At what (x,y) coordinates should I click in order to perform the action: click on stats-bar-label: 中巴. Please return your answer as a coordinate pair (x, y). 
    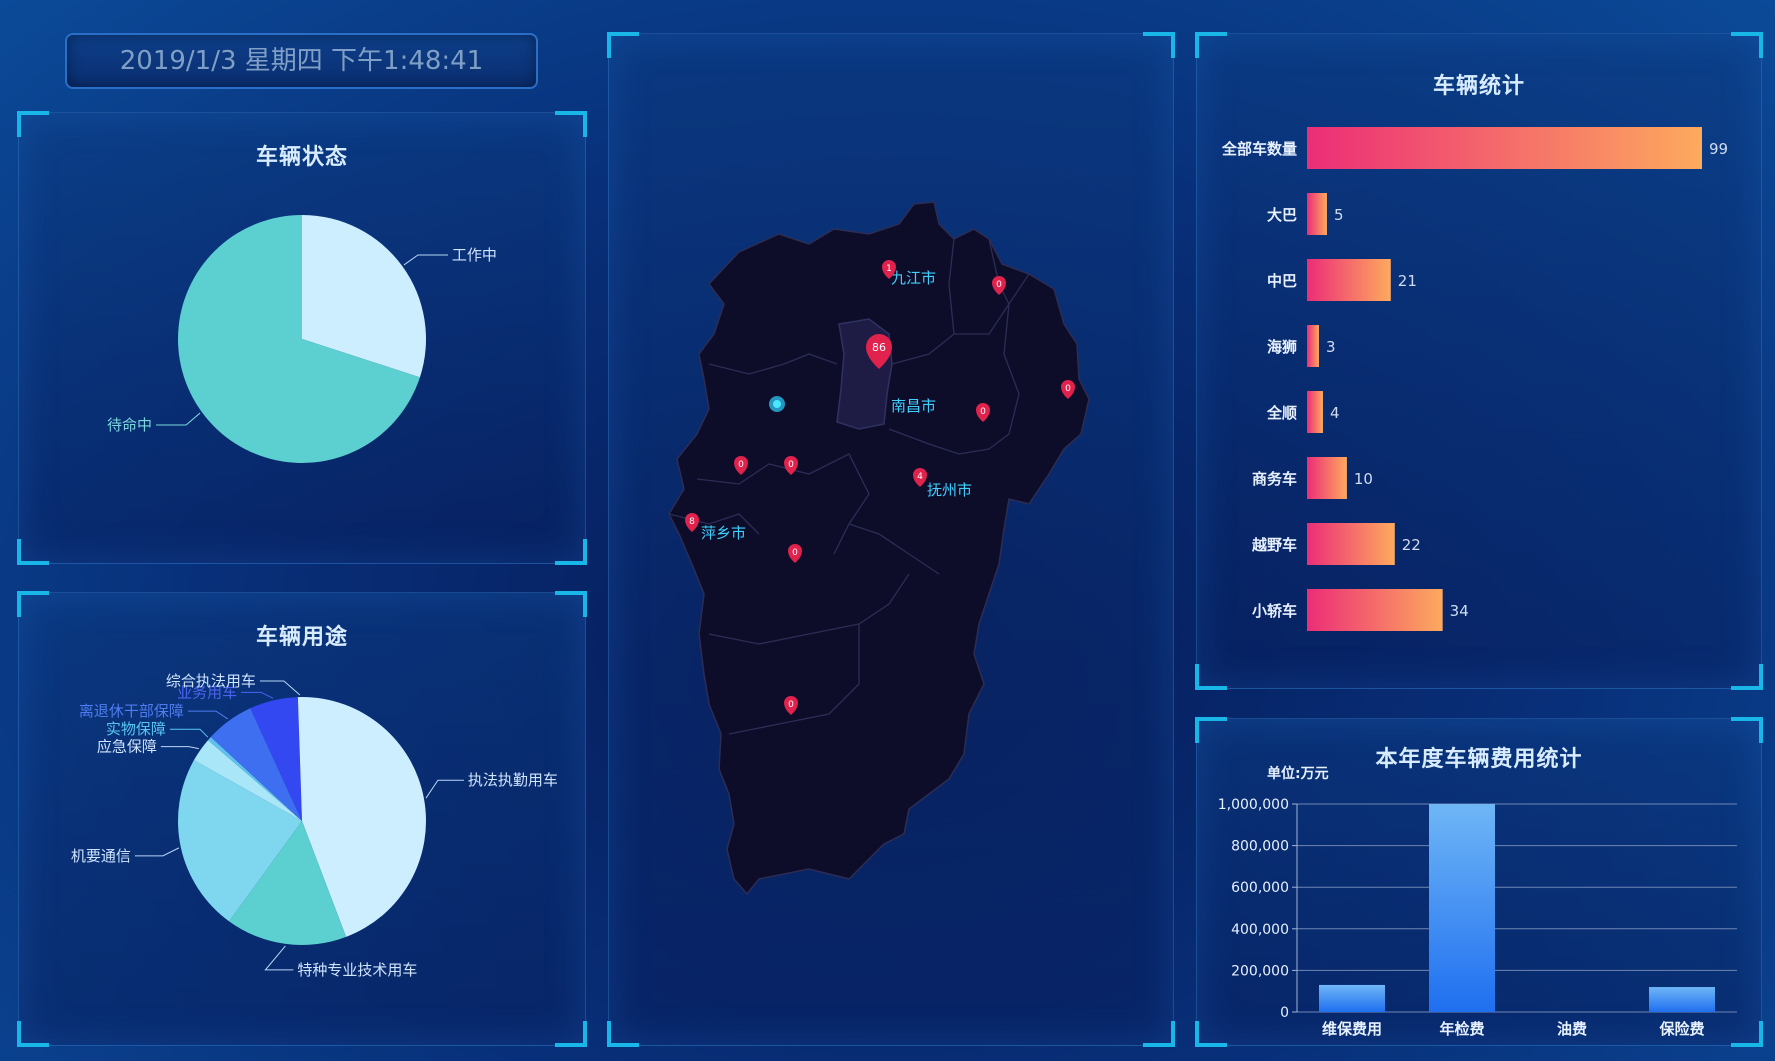
    Looking at the image, I should click on (1282, 281).